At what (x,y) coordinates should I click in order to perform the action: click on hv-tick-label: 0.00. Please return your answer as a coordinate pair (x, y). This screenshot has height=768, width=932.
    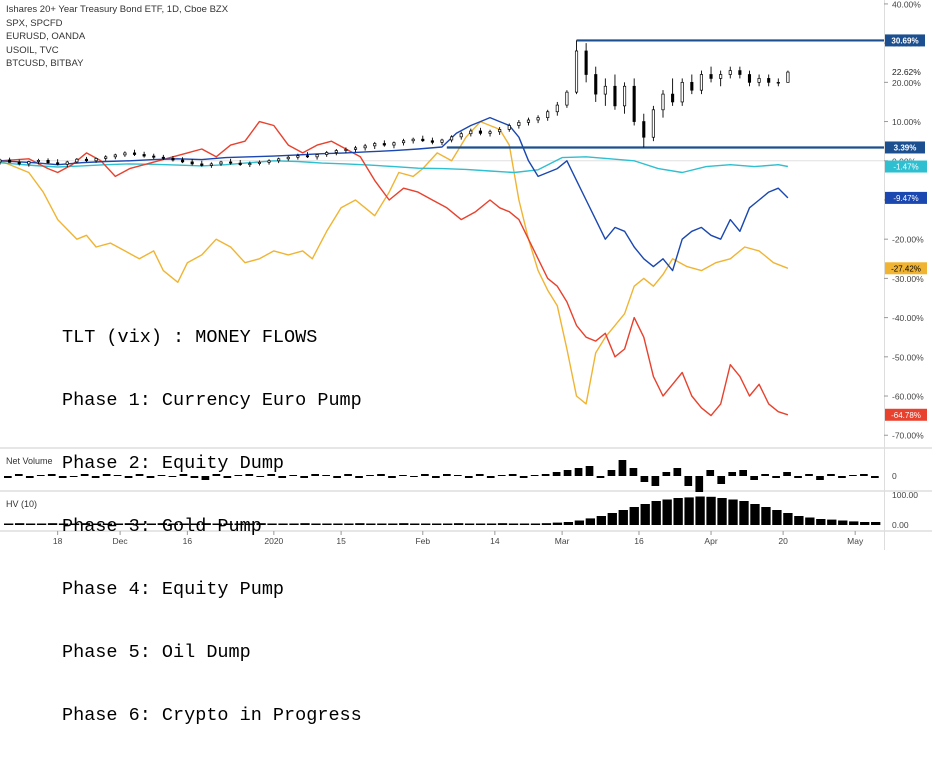
    Looking at the image, I should click on (900, 525).